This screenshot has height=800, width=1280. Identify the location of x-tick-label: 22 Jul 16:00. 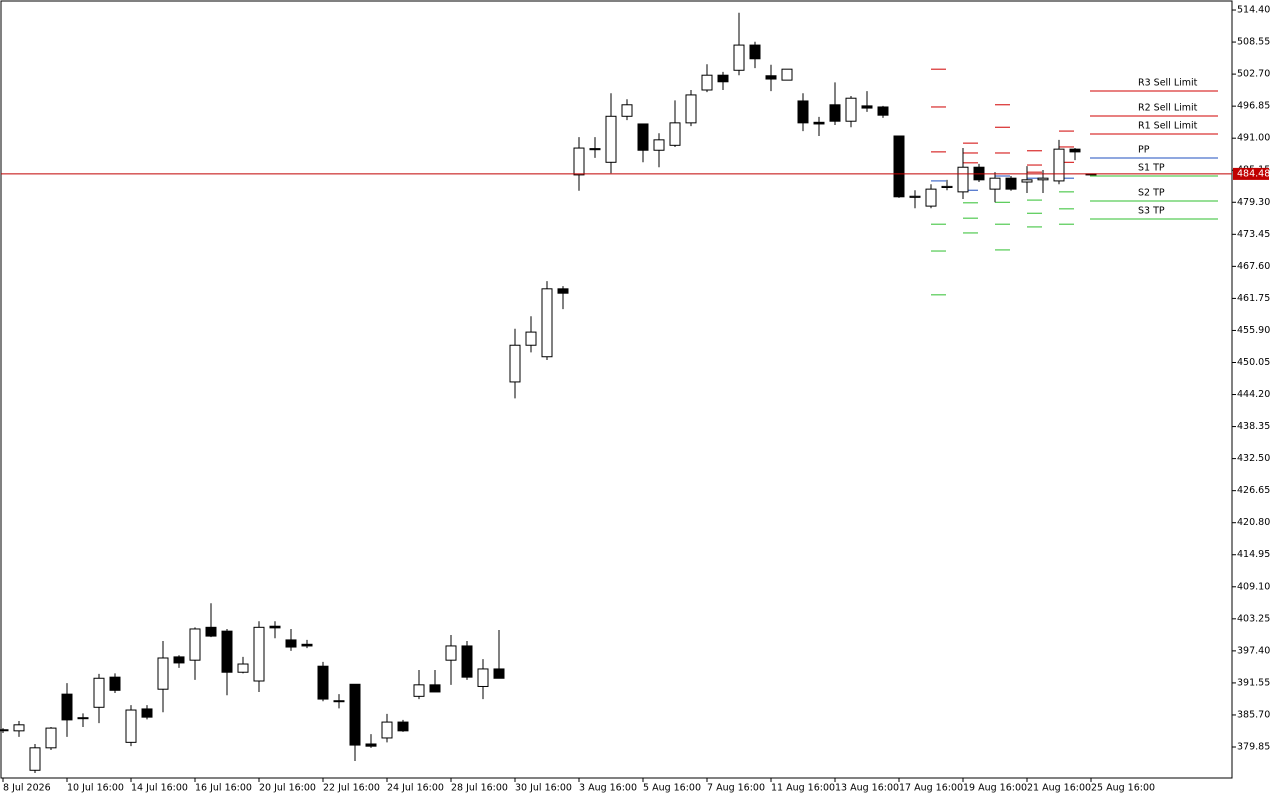
(351, 788).